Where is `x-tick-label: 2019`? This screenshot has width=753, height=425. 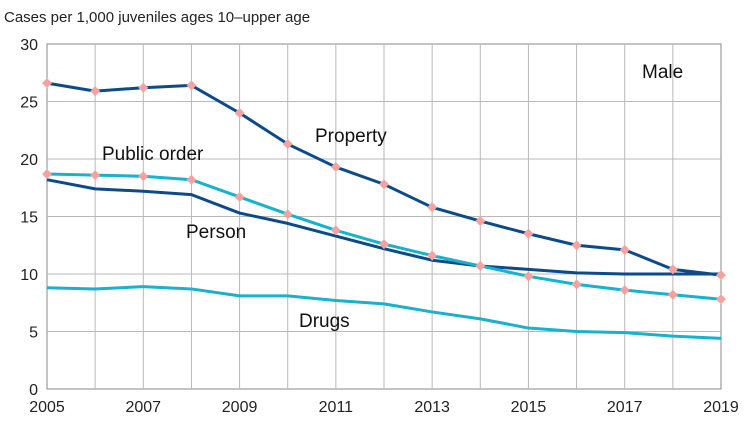 x-tick-label: 2019 is located at coordinates (721, 407).